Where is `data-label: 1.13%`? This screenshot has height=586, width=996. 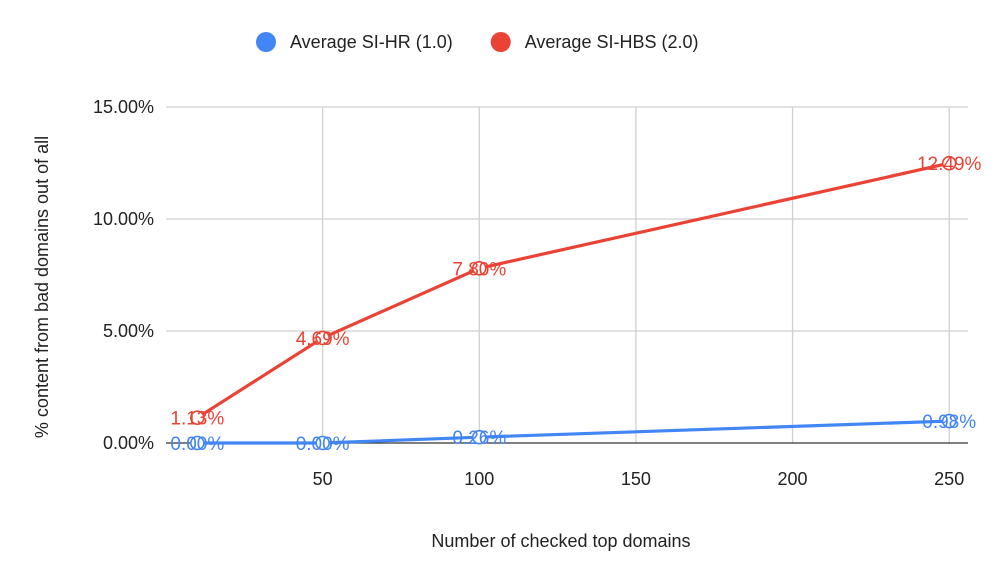 data-label: 1.13% is located at coordinates (197, 419).